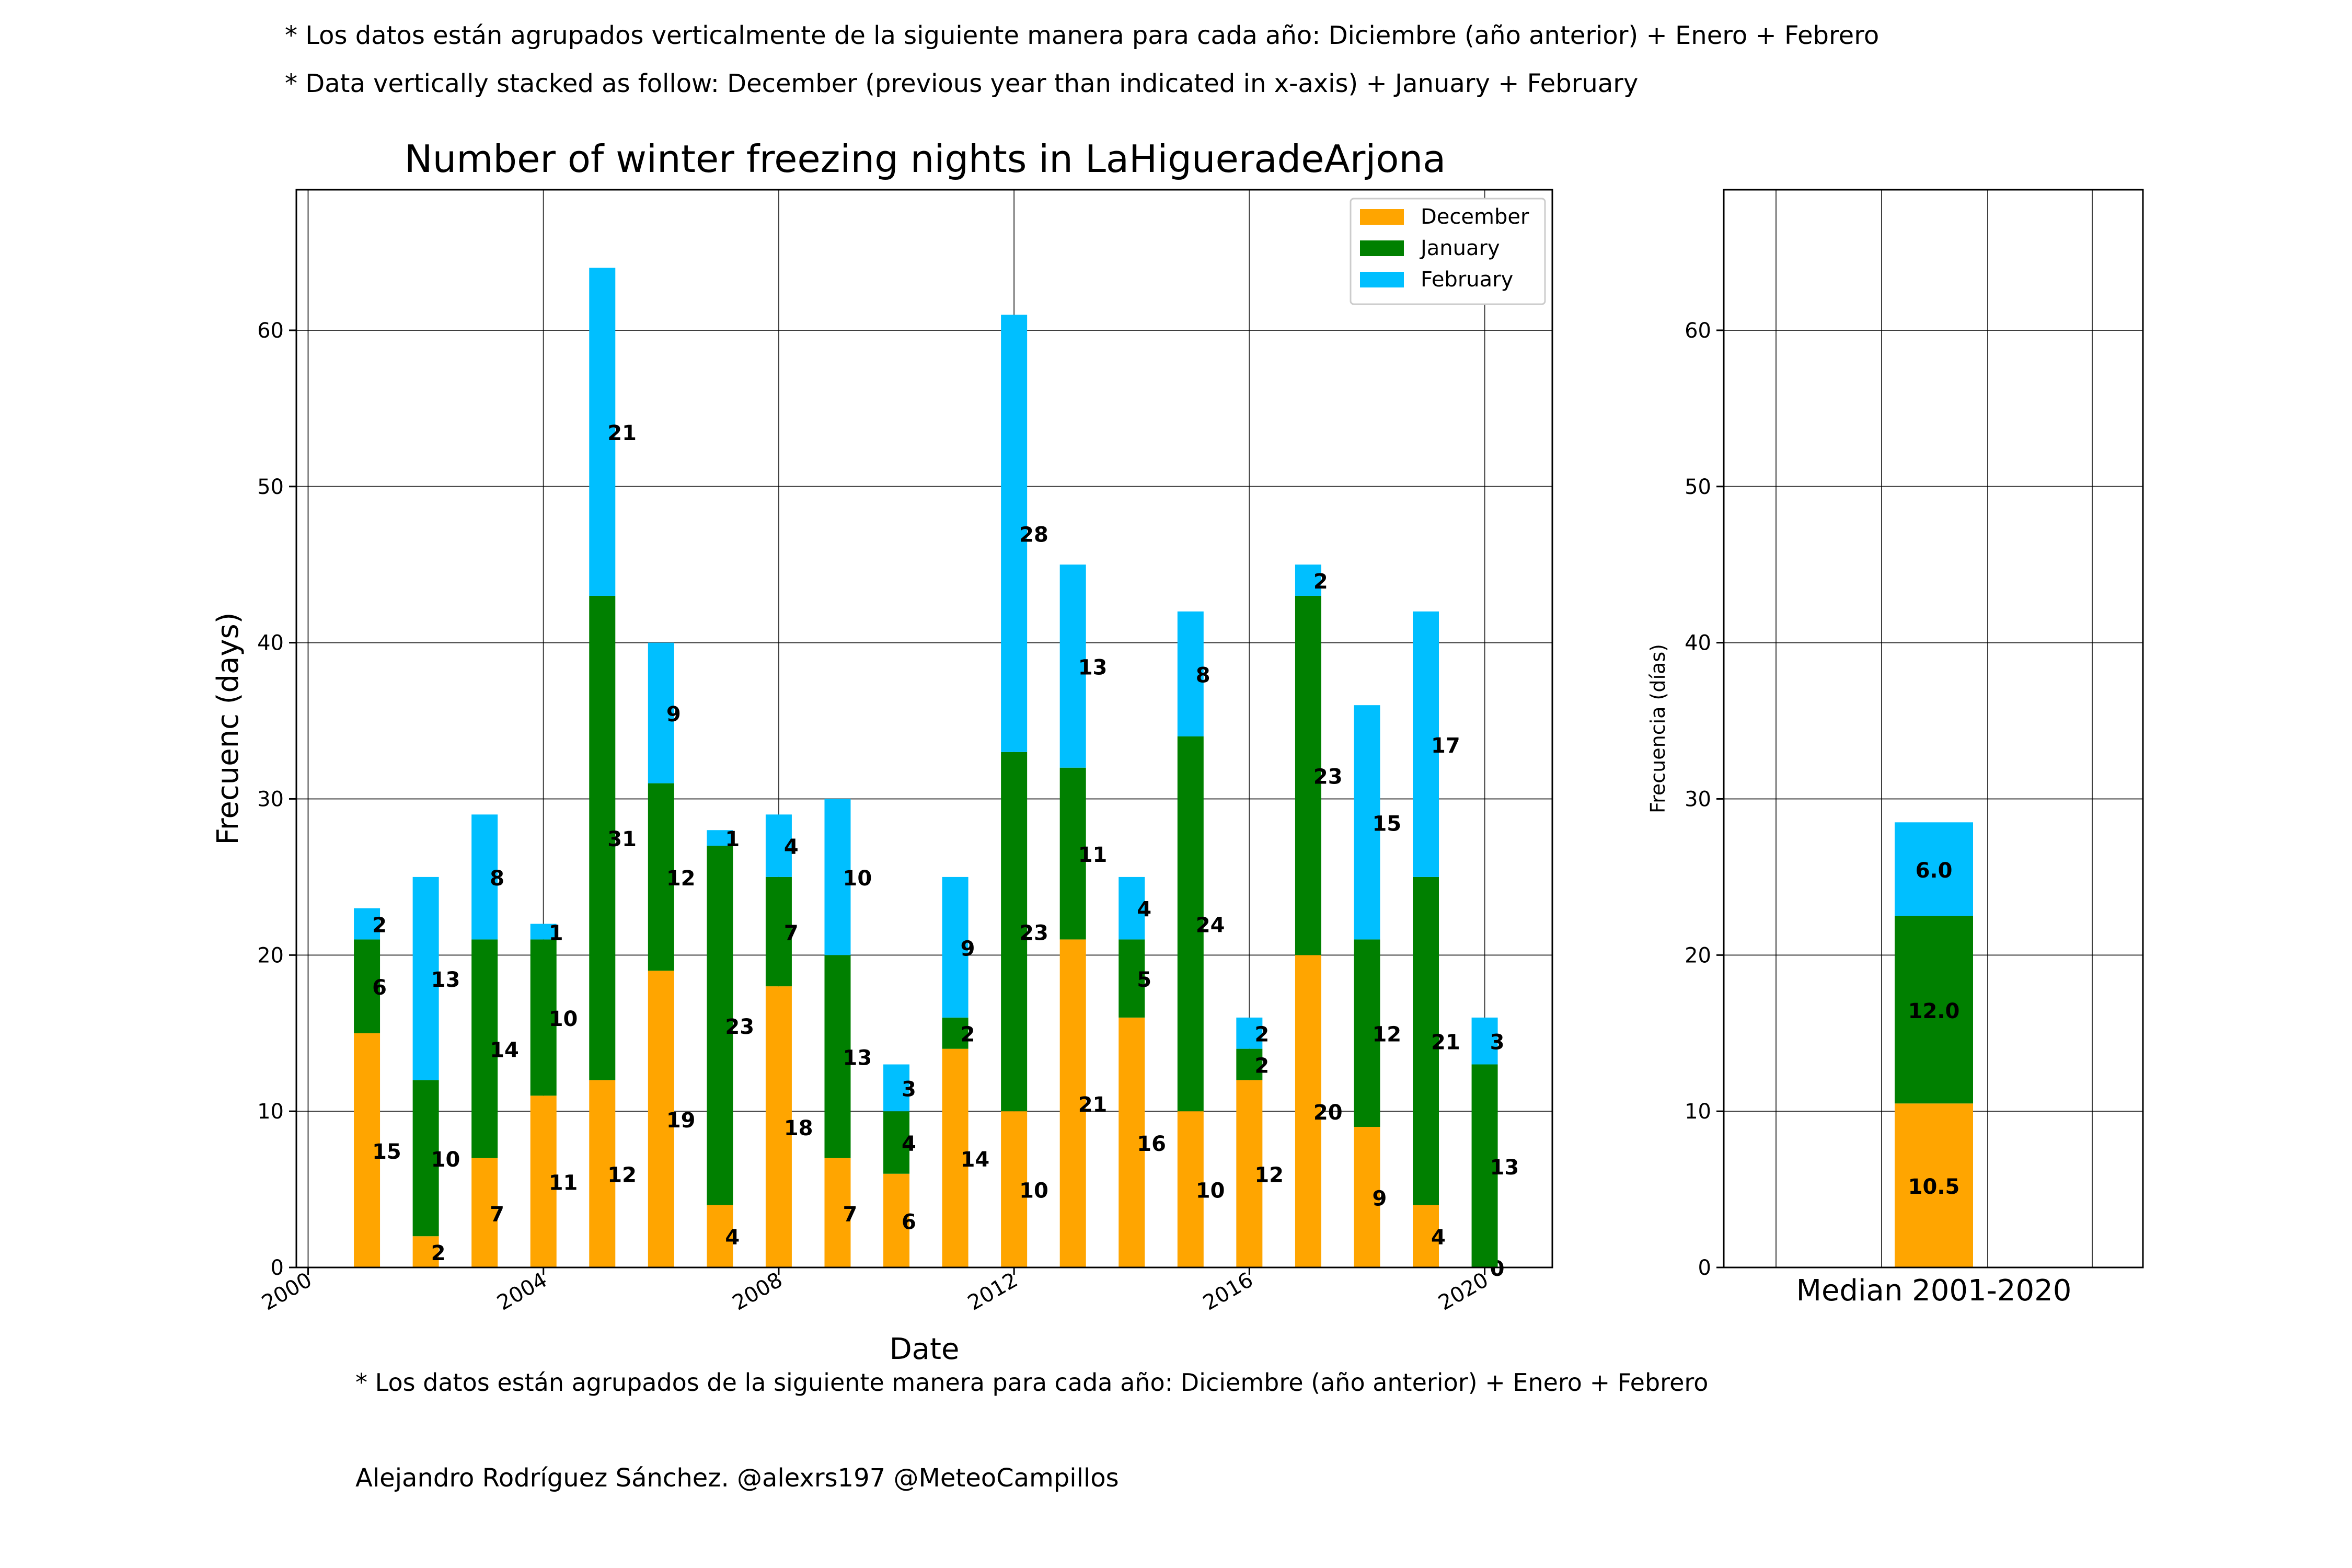 The width and height of the screenshot is (2352, 1568). I want to click on median-bar-value-label: 10.5, so click(1934, 1187).